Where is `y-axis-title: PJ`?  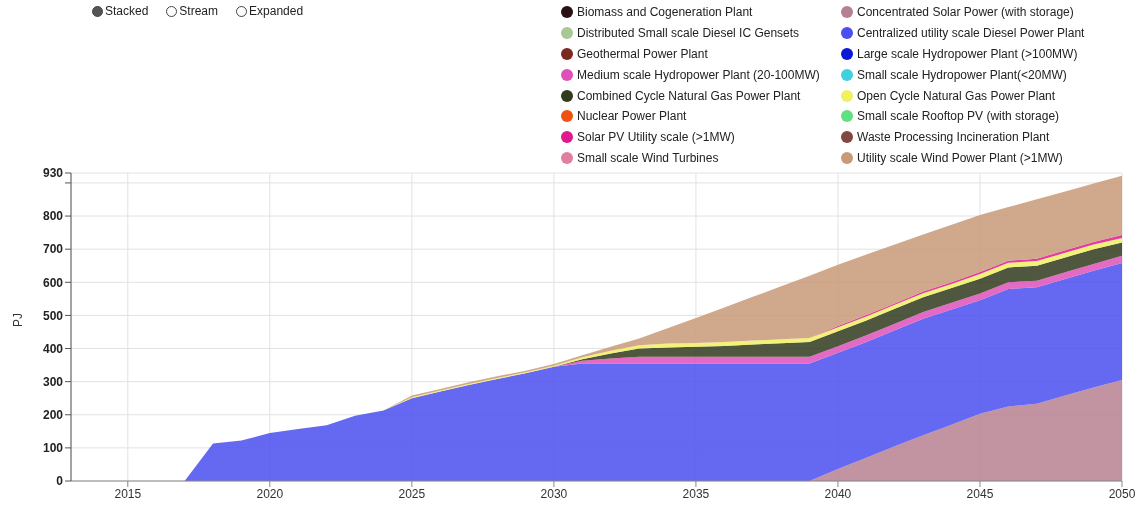
y-axis-title: PJ is located at coordinates (18, 319).